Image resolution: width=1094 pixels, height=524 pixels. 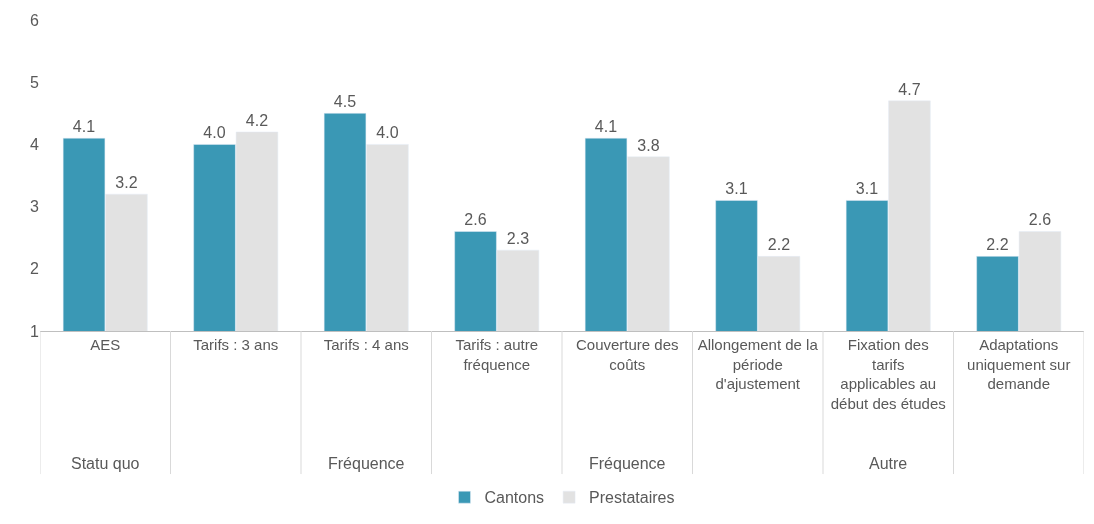 What do you see at coordinates (758, 364) in the screenshot?
I see `x-tick-label: Allongement de la période d'ajustement` at bounding box center [758, 364].